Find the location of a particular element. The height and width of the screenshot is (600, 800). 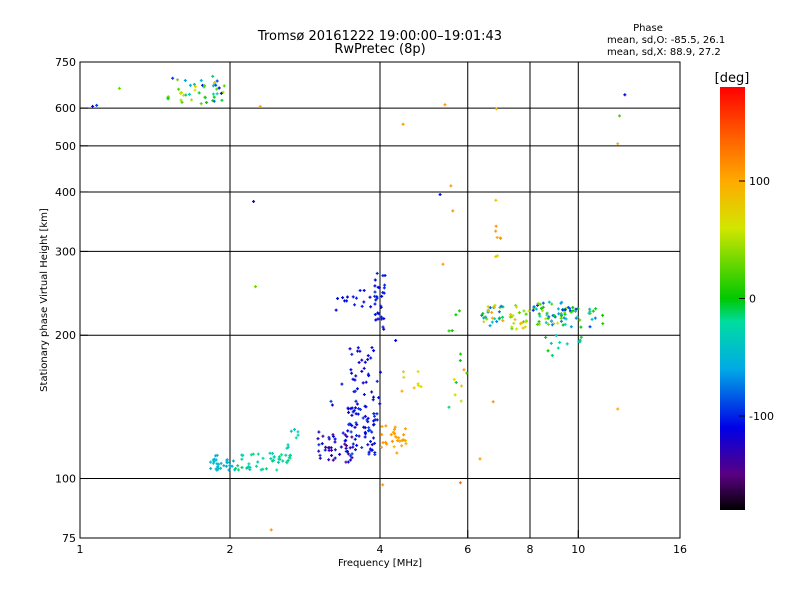

y-tick-label: 75 is located at coordinates (69, 538).